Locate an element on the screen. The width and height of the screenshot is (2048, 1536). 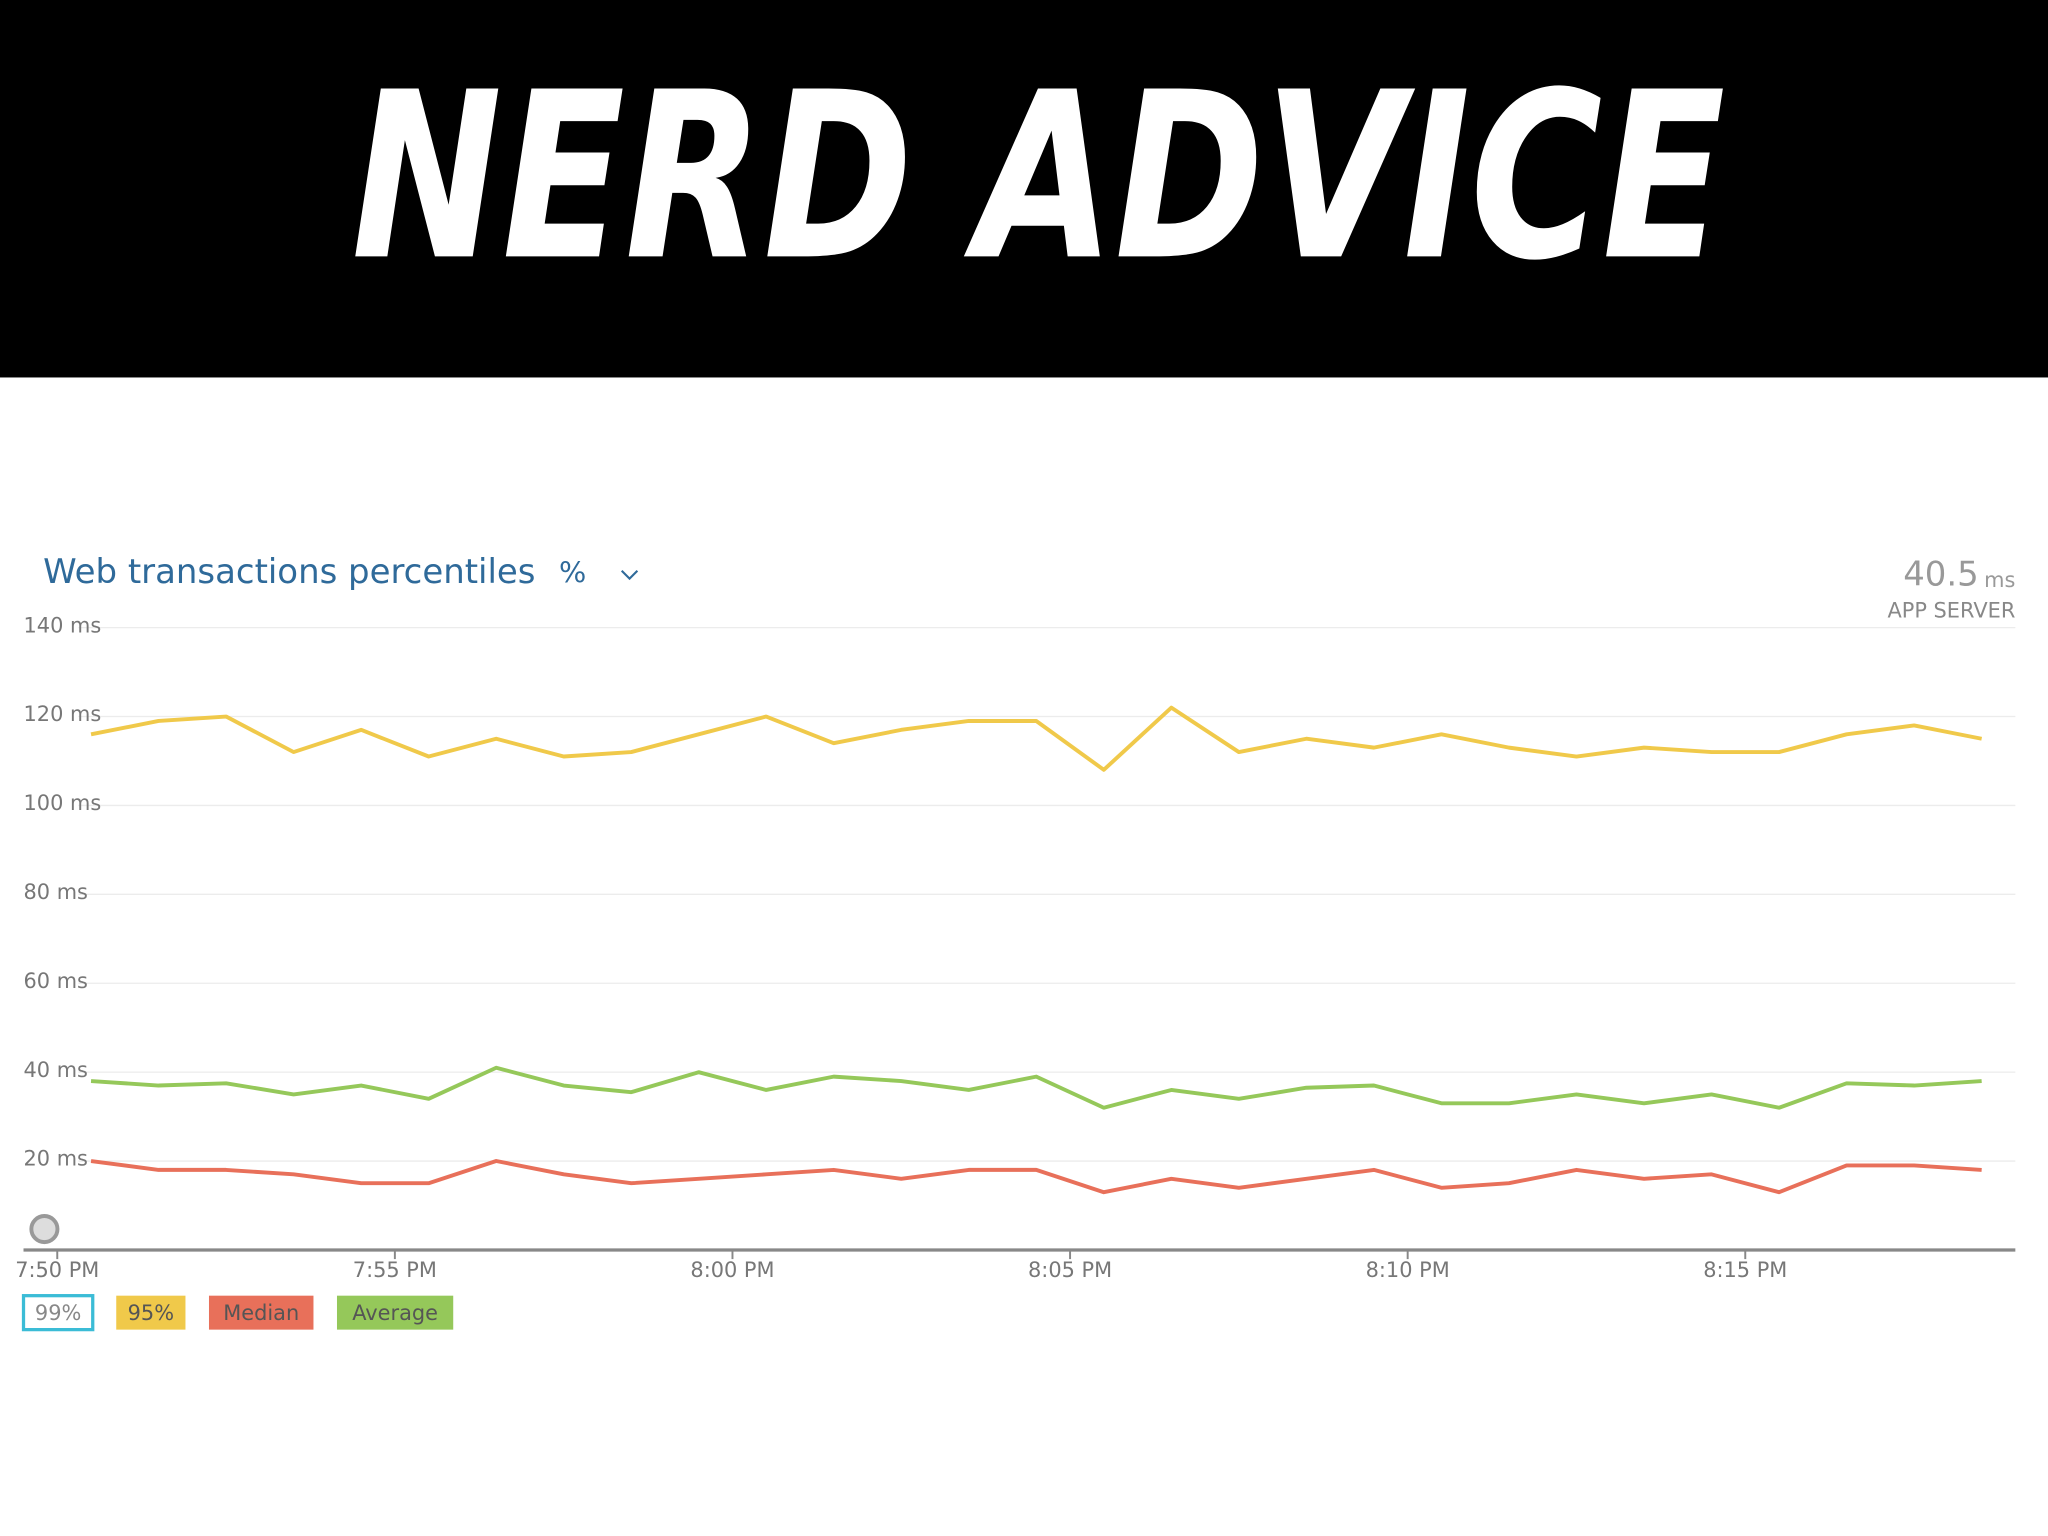
x-tick-label: 7:50 PM is located at coordinates (57, 1270).